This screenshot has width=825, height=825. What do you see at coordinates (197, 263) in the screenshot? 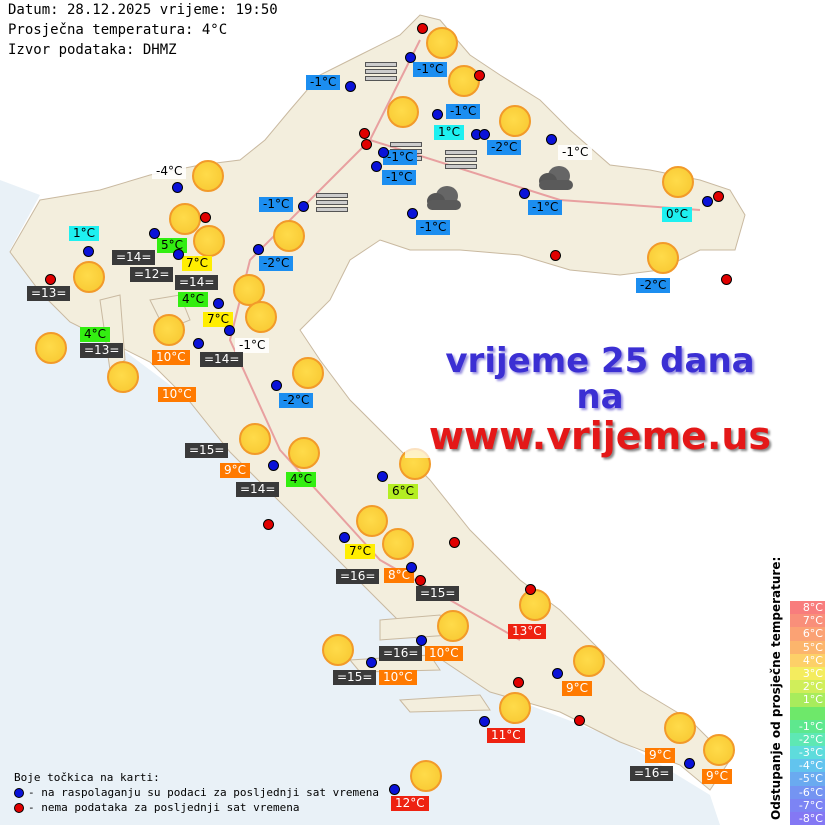
I see `temperature-label: 7°C` at bounding box center [197, 263].